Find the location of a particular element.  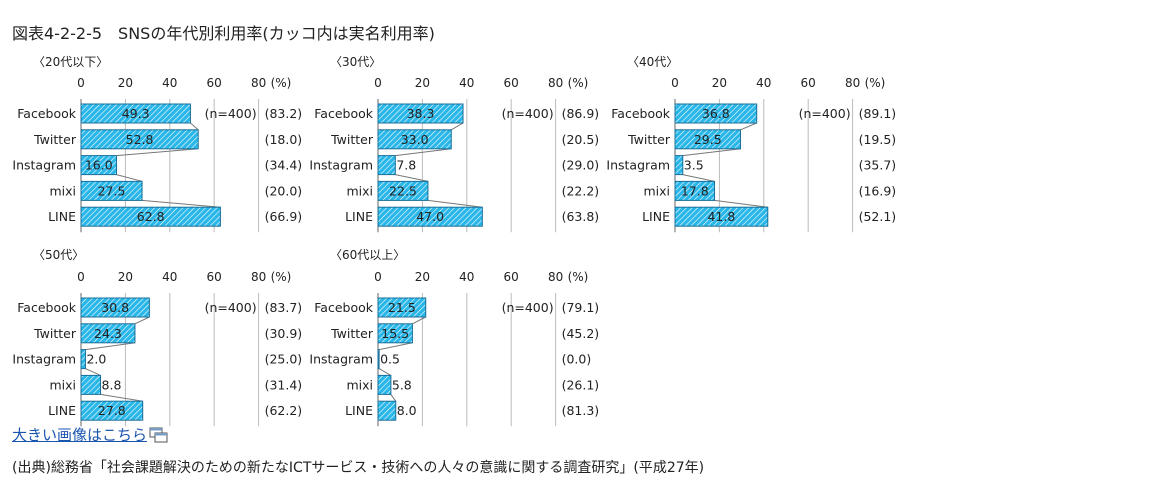

real-name-rate-label: (30.9) is located at coordinates (284, 333).